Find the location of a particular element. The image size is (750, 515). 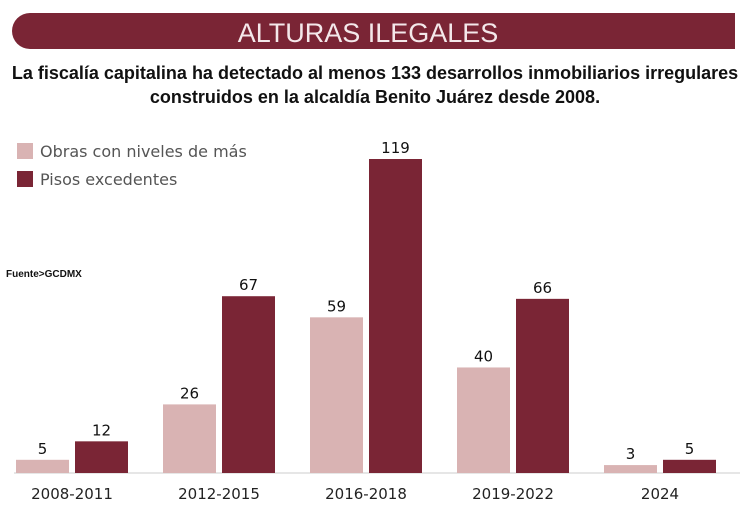

legend-swatch-light is located at coordinates (25, 151).